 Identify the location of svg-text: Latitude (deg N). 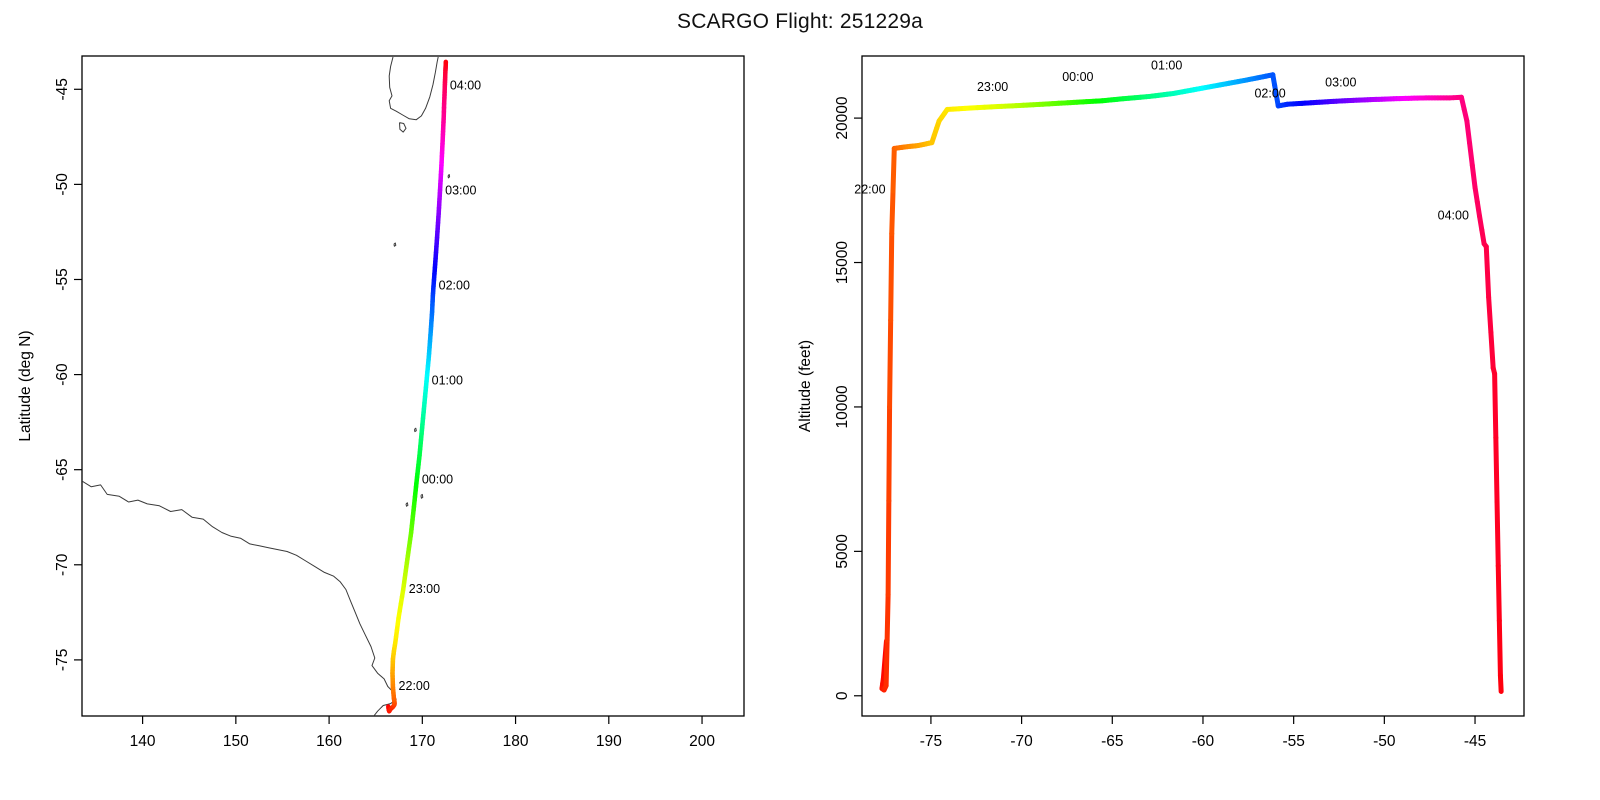
(25, 385).